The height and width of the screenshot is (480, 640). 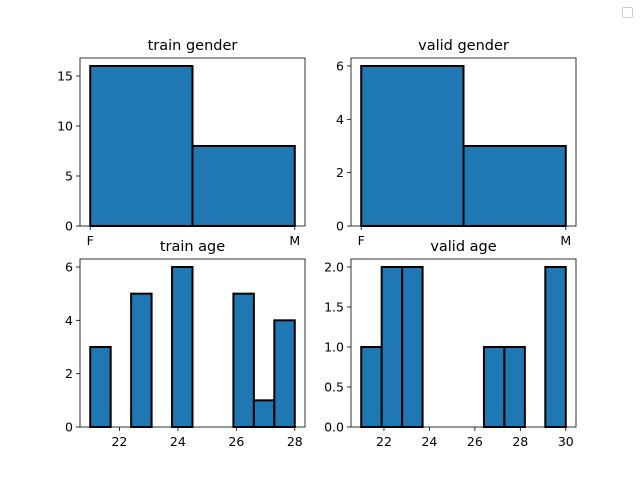 I want to click on train-gender-title: train gender, so click(x=193, y=46).